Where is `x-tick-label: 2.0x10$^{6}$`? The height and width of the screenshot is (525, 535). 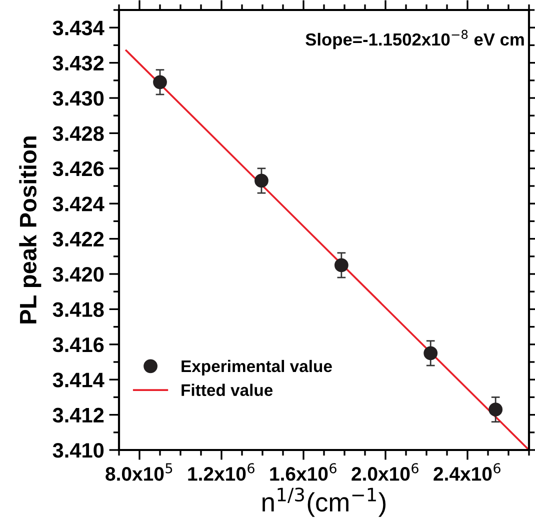
x-tick-label: 2.0x10$^{6}$ is located at coordinates (385, 472).